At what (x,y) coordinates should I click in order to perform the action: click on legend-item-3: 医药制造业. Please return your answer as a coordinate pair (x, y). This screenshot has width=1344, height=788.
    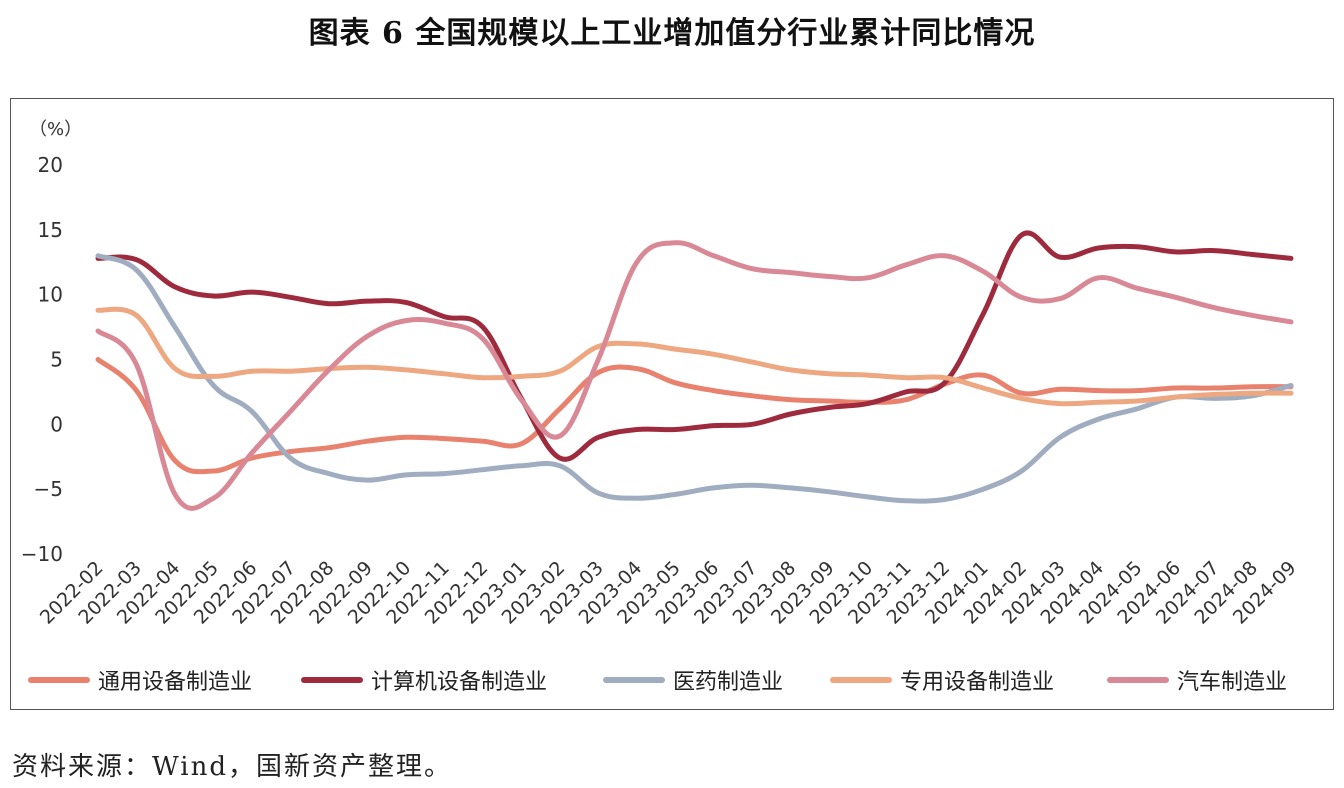
    Looking at the image, I should click on (693, 680).